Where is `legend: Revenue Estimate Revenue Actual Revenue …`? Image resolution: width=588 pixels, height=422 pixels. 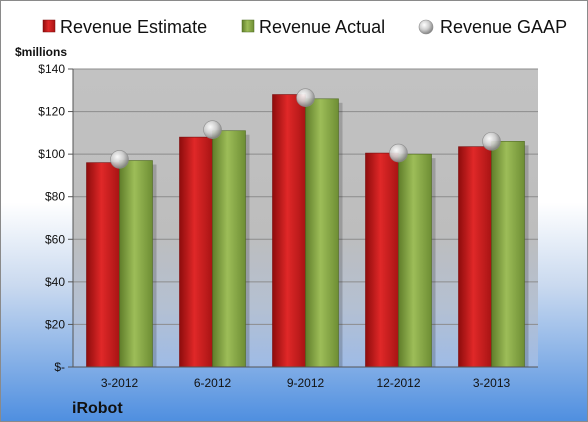
legend: Revenue Estimate Revenue Actual Revenue … is located at coordinates (304, 27).